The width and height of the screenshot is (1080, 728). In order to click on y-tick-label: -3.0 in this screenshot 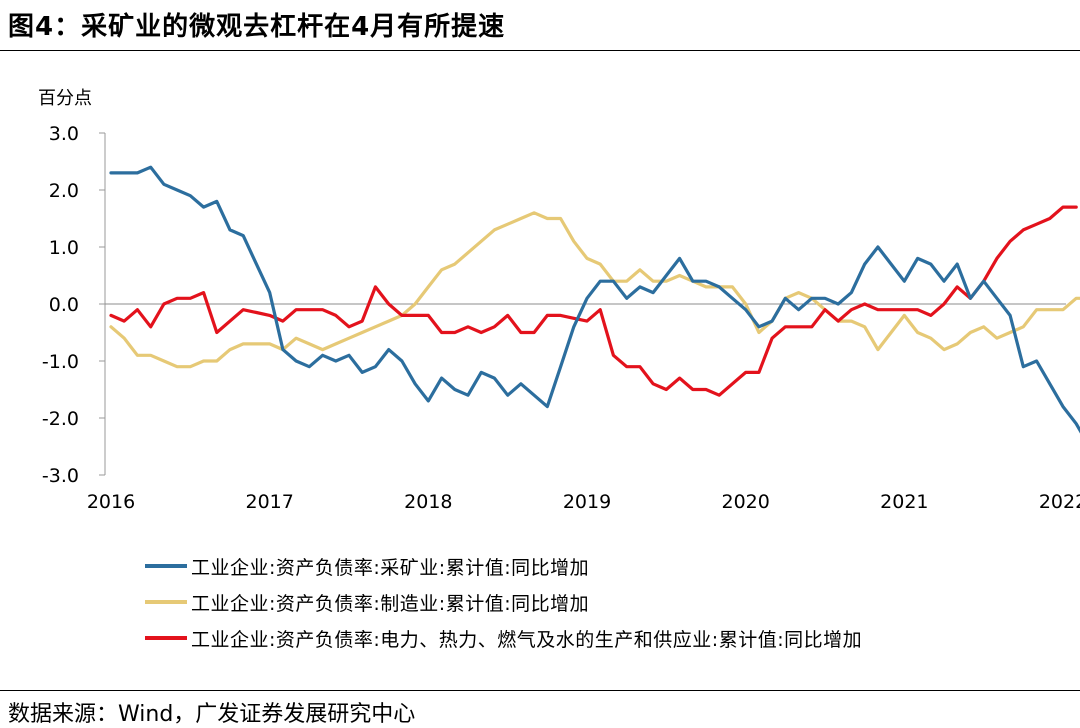, I will do `click(60, 476)`.